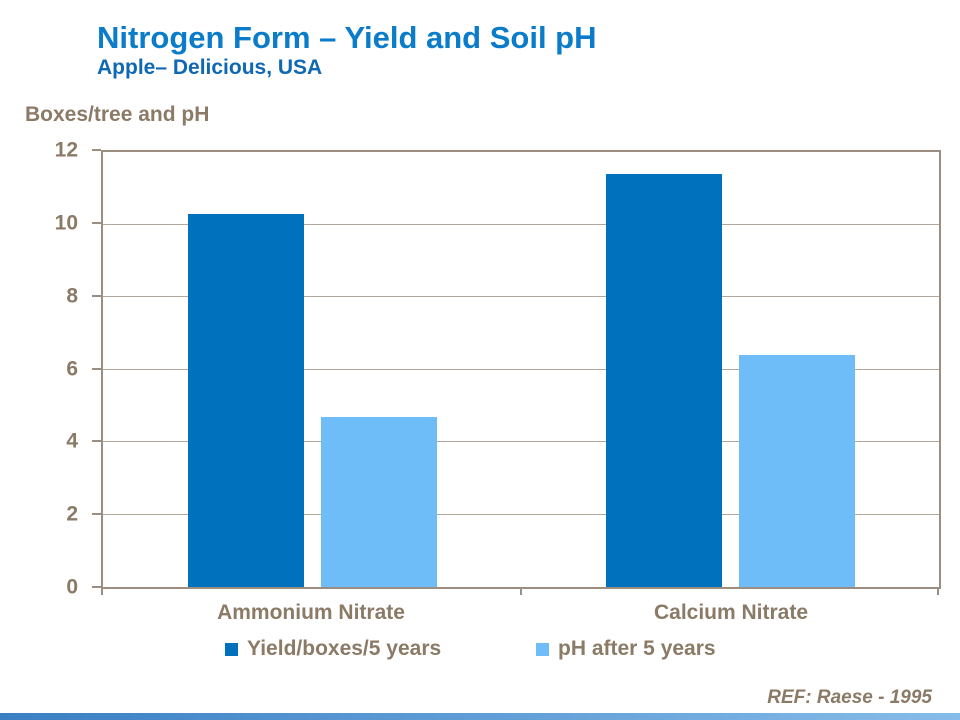 This screenshot has width=960, height=720. I want to click on y-tick-label-0: 0, so click(72, 587).